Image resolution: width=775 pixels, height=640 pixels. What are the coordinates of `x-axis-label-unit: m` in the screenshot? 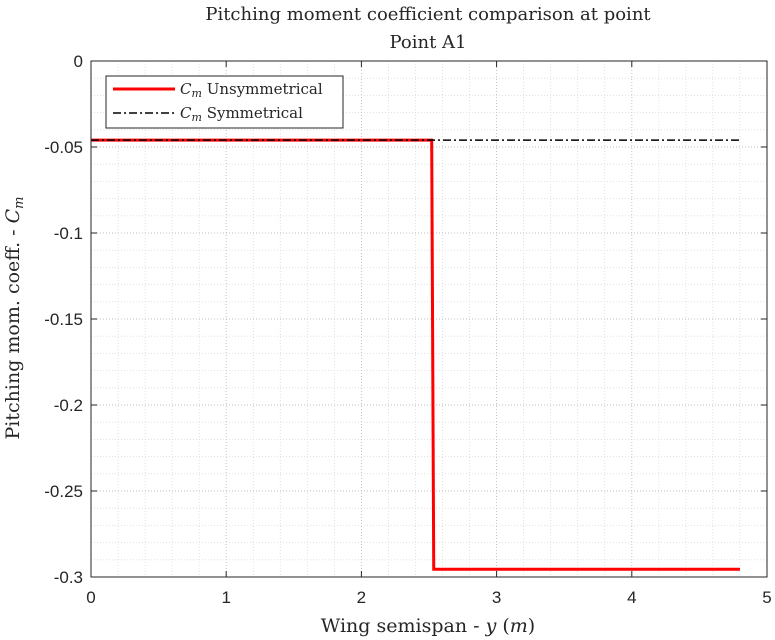 It's located at (519, 626).